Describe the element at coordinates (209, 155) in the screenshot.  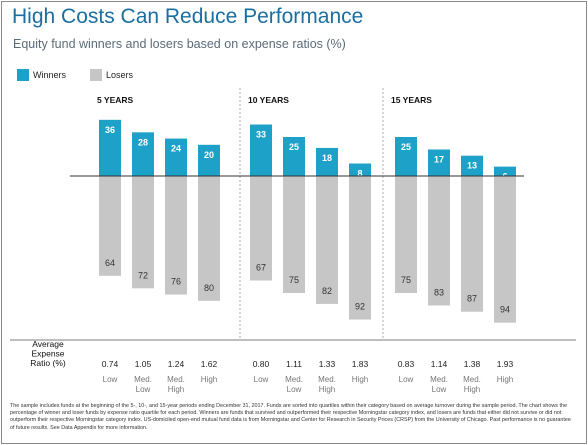
I see `winner-value-label: 20` at that location.